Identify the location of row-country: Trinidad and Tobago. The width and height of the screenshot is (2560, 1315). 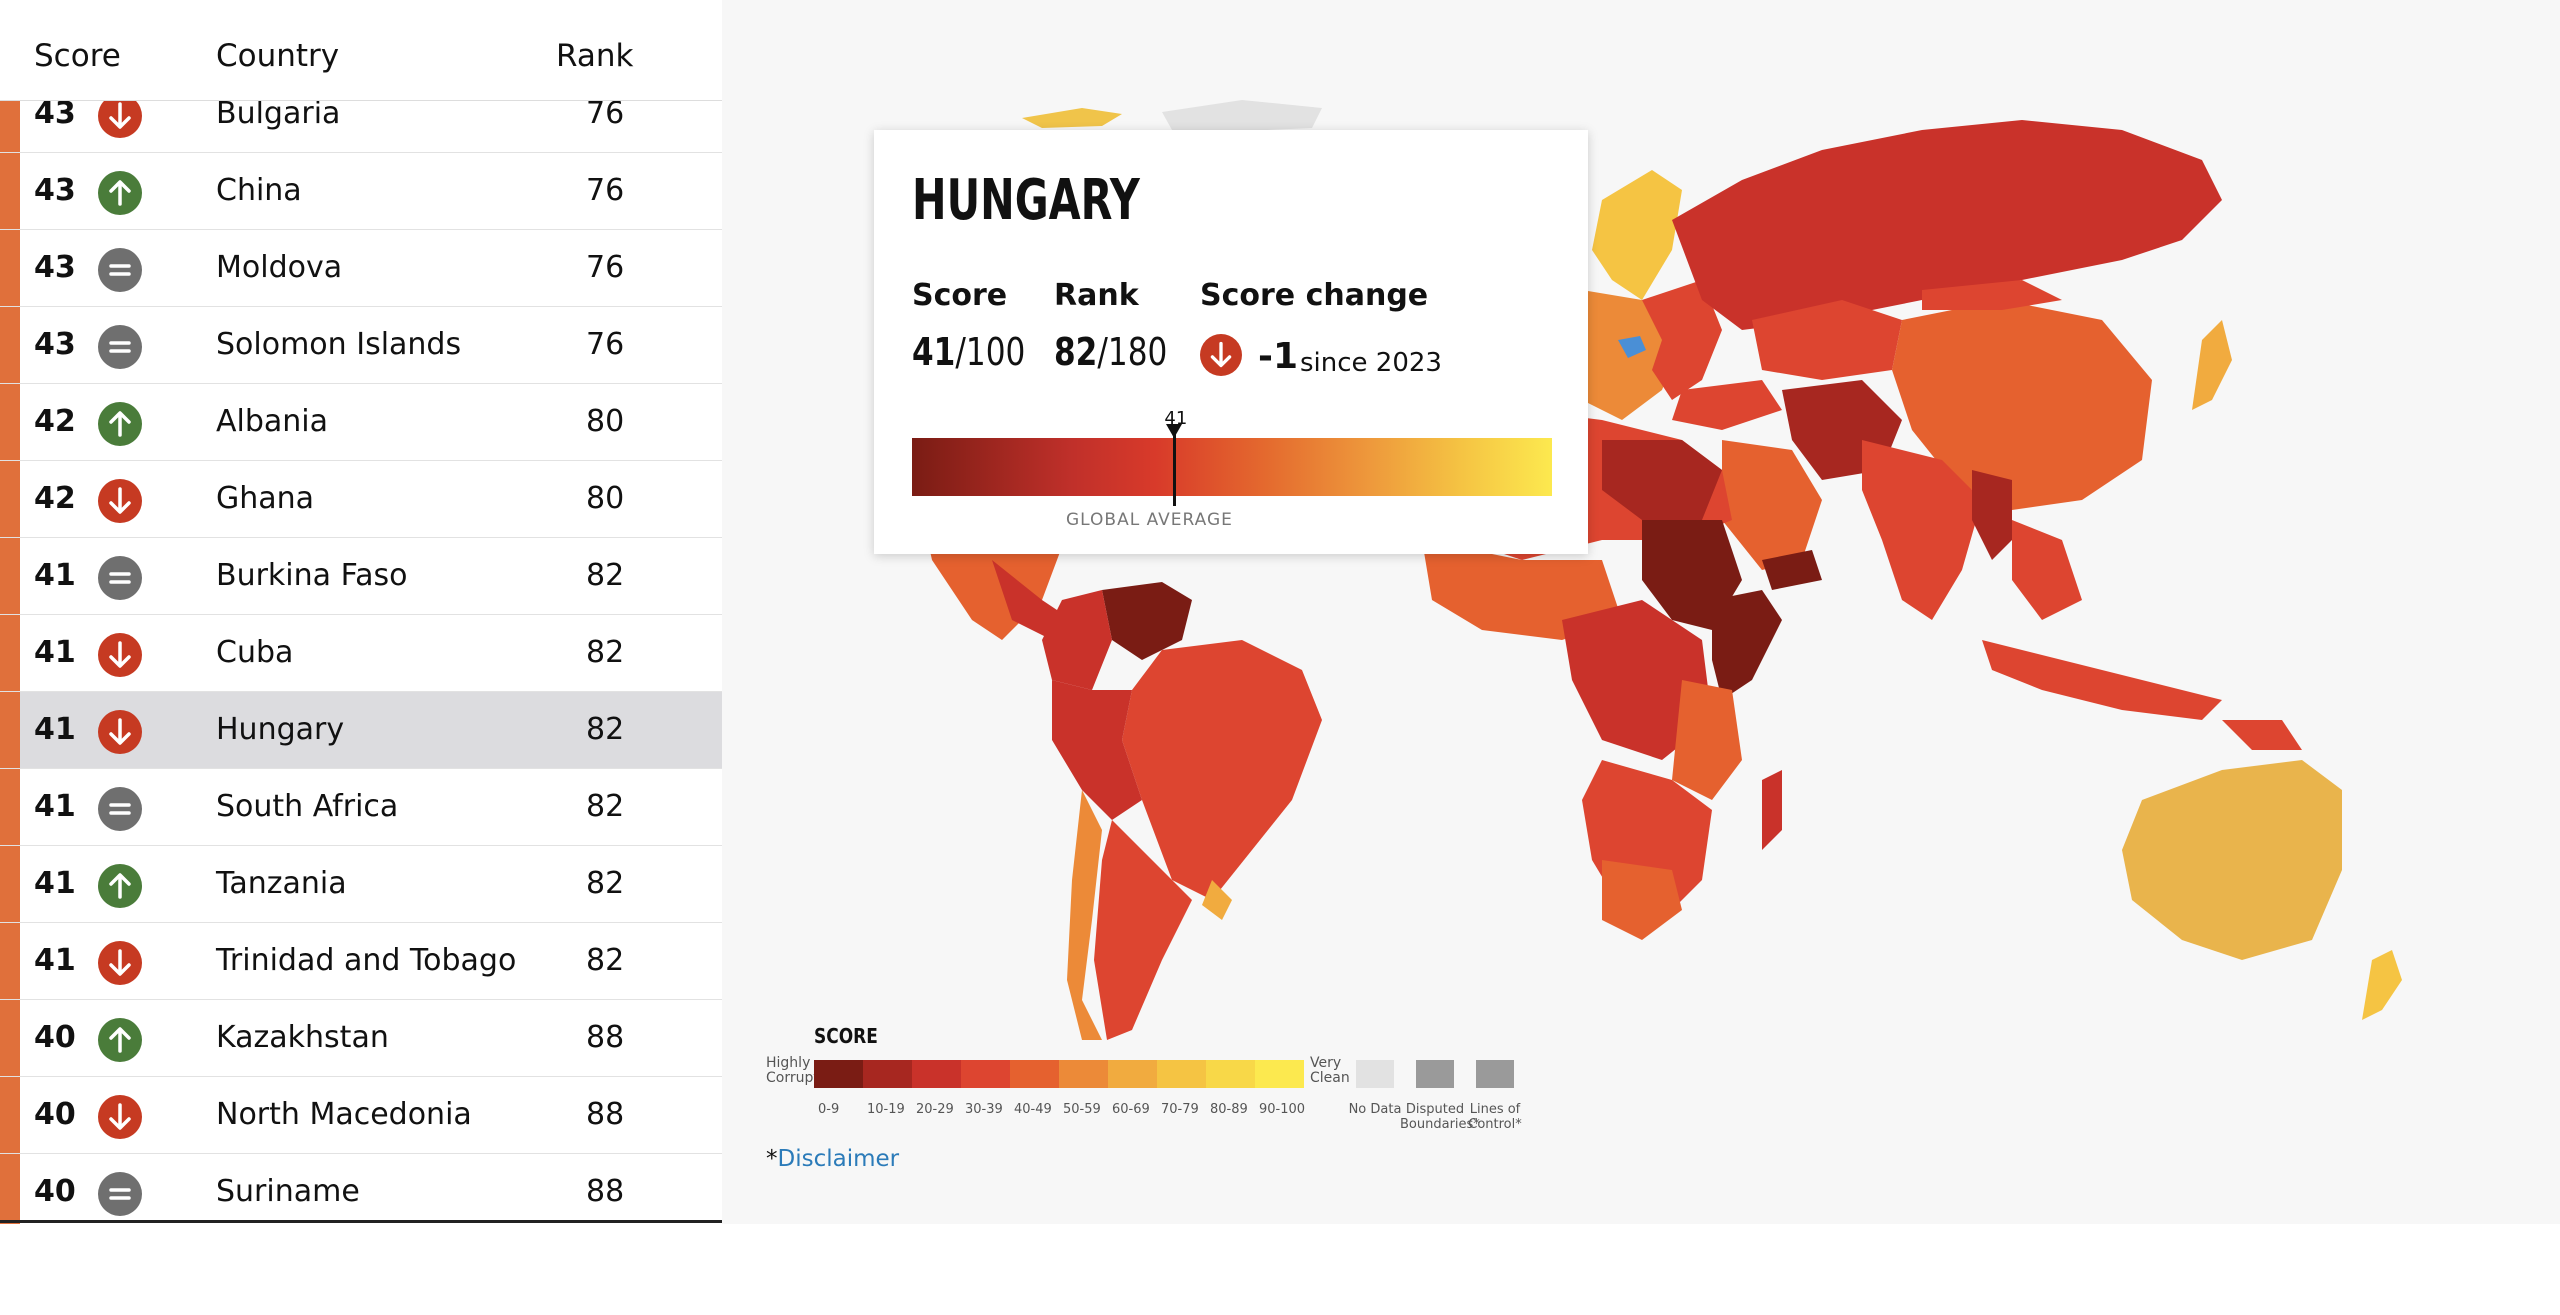
(366, 960).